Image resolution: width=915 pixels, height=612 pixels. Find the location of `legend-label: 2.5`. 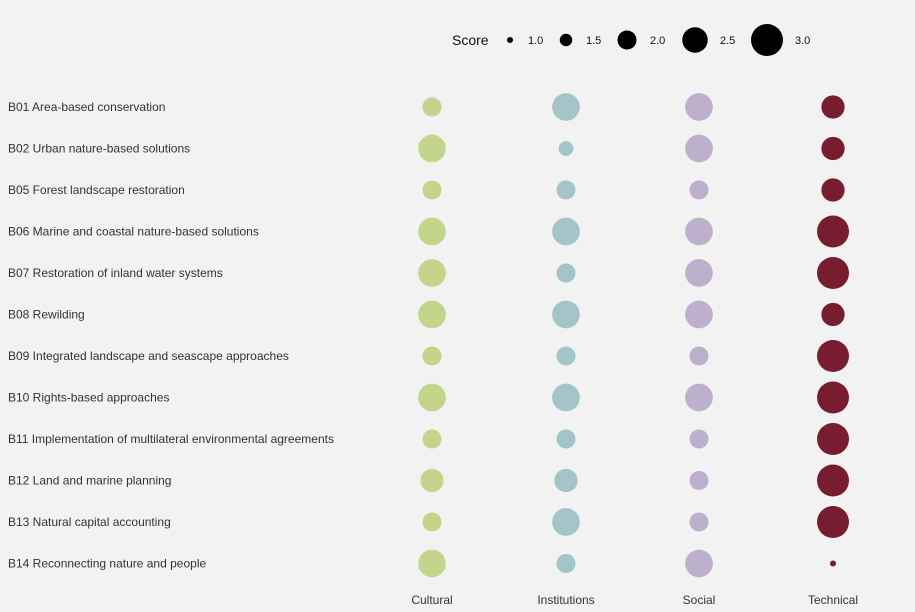

legend-label: 2.5 is located at coordinates (727, 41).